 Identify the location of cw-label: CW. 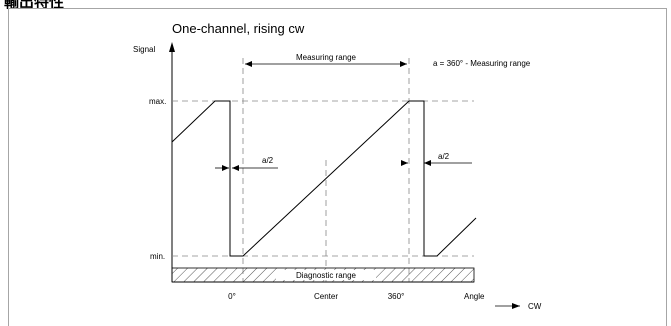
(535, 306).